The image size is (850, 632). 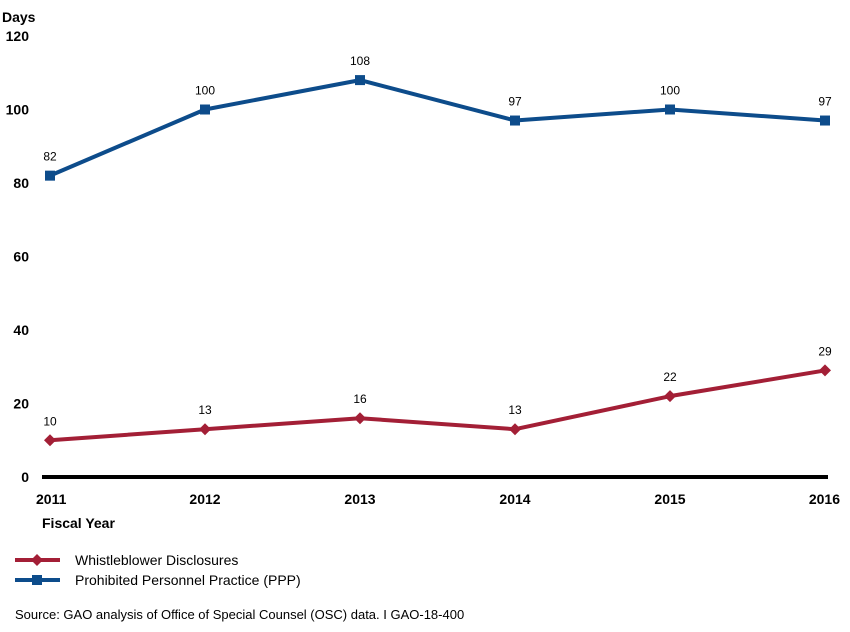 I want to click on legend-marker-ppp, so click(x=37, y=580).